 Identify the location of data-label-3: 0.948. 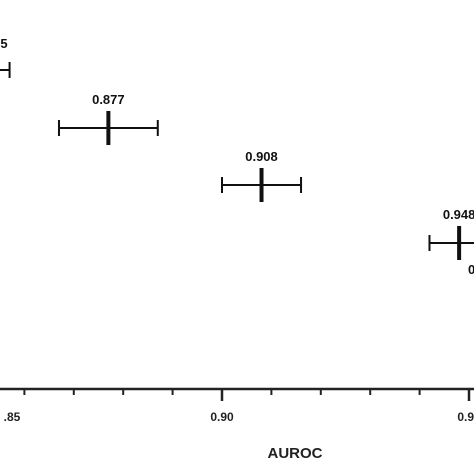
(458, 214).